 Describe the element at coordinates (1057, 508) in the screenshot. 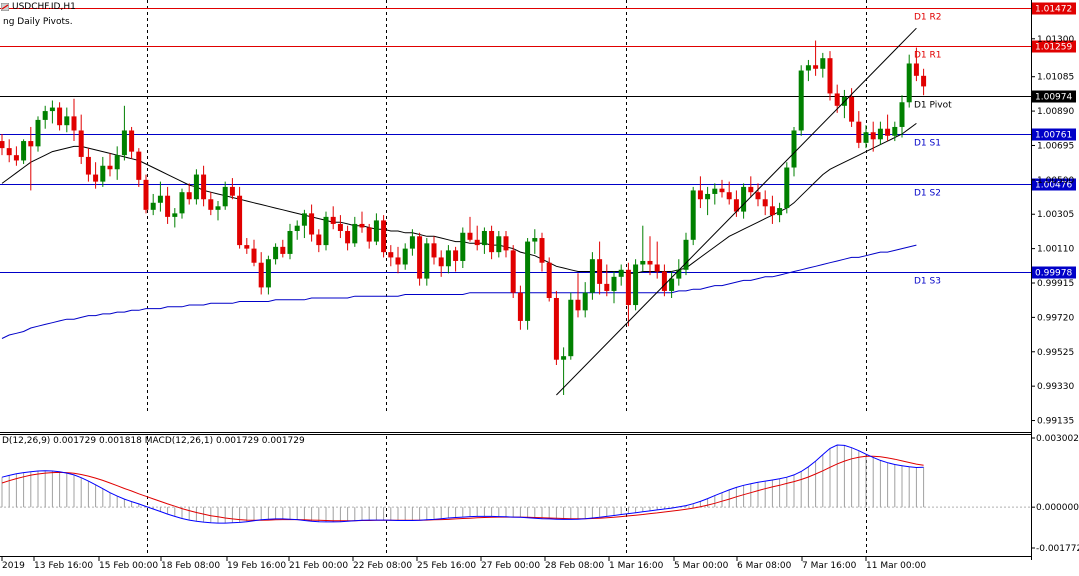

I see `macd-tick-label: 0.000000` at that location.